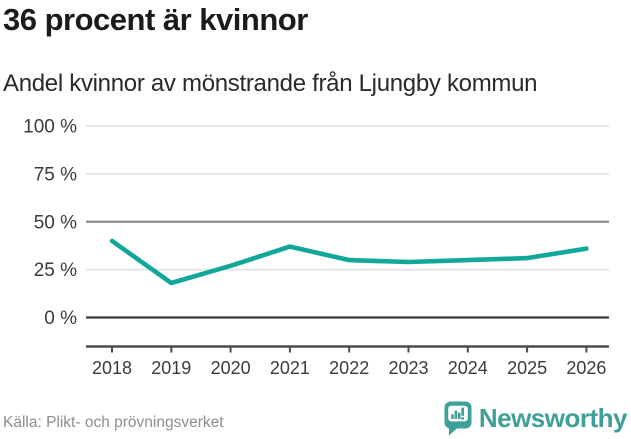 The height and width of the screenshot is (439, 631). I want to click on data-line, so click(349, 262).